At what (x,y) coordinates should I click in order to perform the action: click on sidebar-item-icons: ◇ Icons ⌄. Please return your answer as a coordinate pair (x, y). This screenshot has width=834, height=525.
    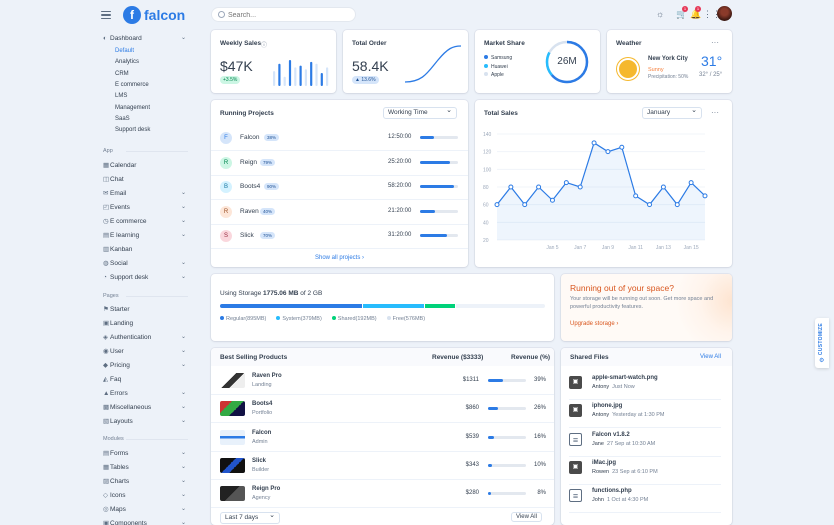
    Looking at the image, I should click on (144, 495).